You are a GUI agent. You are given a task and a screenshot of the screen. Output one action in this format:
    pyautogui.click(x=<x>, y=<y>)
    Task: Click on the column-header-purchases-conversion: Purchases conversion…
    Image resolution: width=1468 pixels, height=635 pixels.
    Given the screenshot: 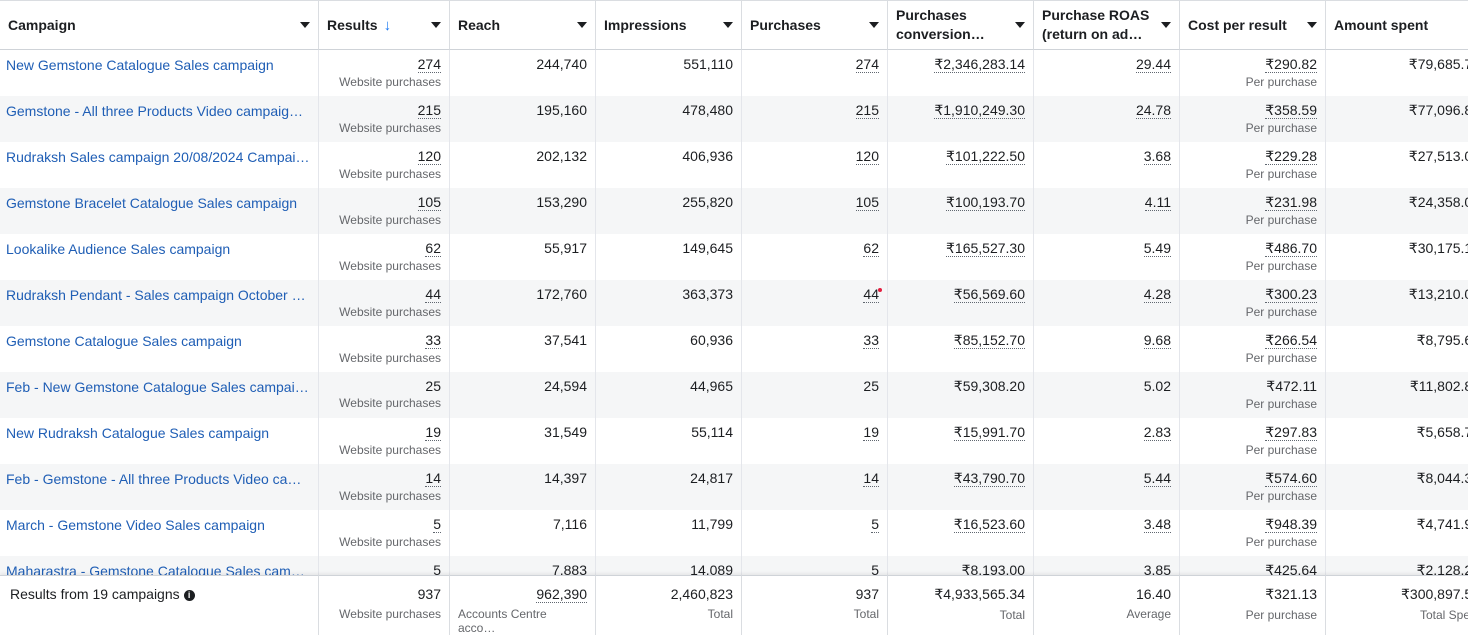 What is the action you would take?
    pyautogui.click(x=961, y=25)
    